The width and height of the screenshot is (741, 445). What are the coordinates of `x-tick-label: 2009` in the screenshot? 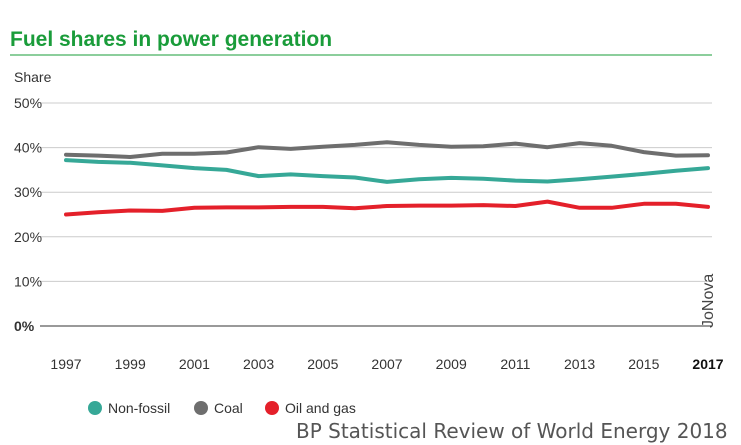 It's located at (451, 364).